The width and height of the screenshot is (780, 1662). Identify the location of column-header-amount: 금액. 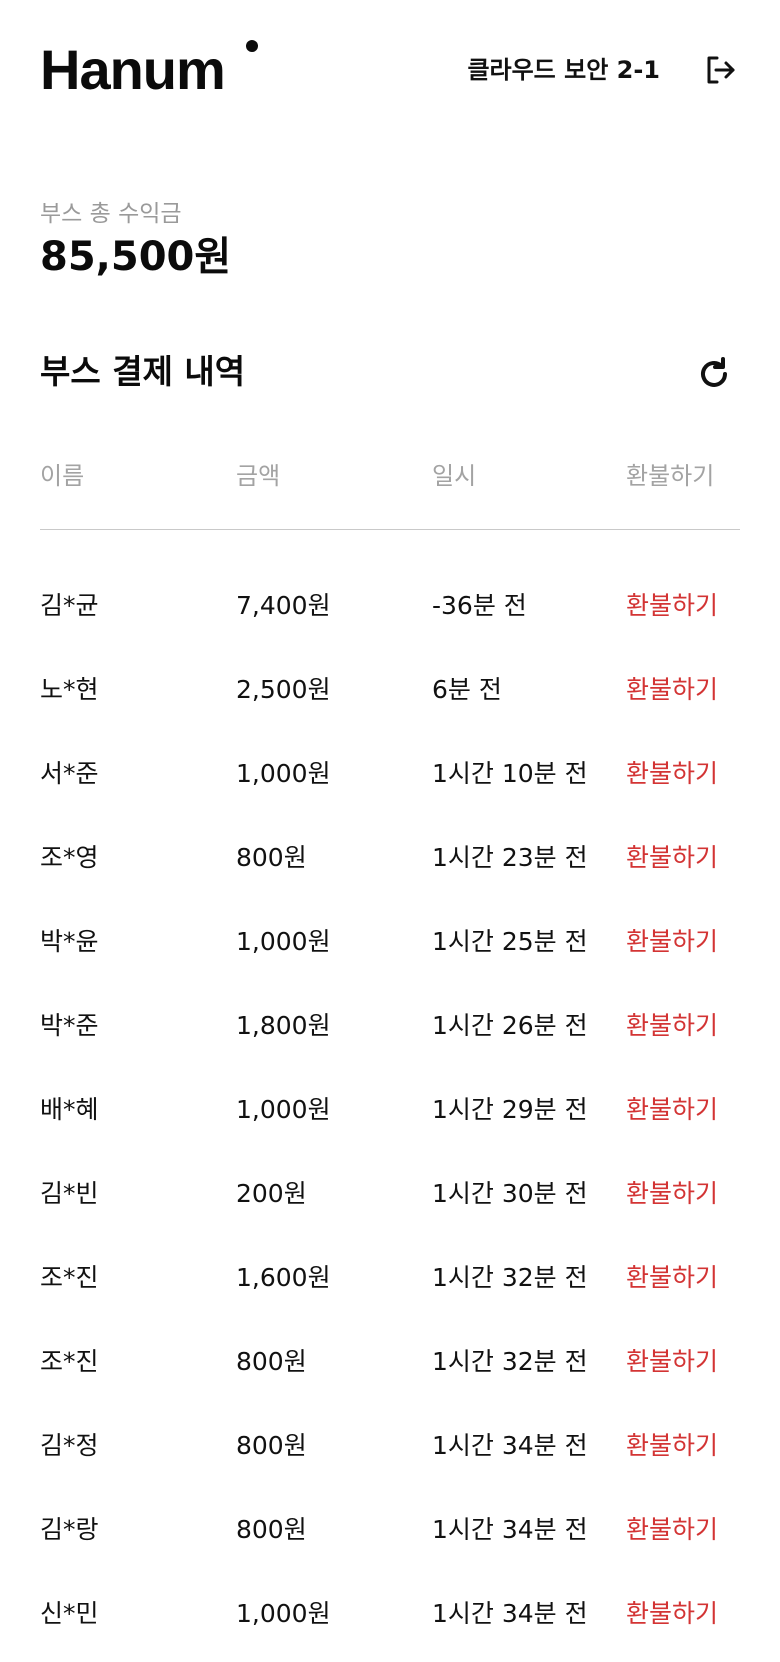
(258, 476).